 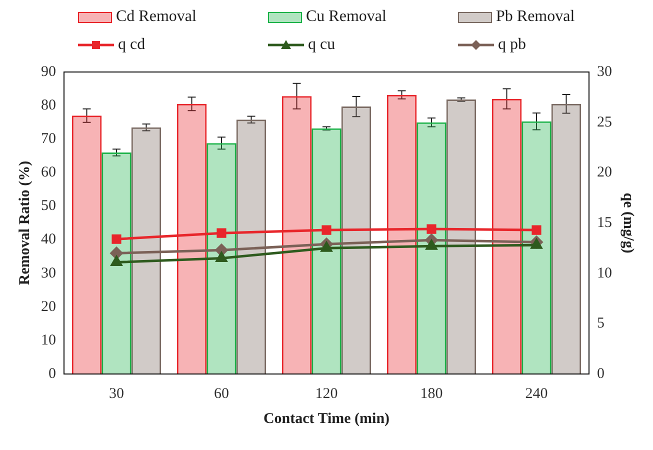 What do you see at coordinates (48, 306) in the screenshot?
I see `y-tick-label: 20` at bounding box center [48, 306].